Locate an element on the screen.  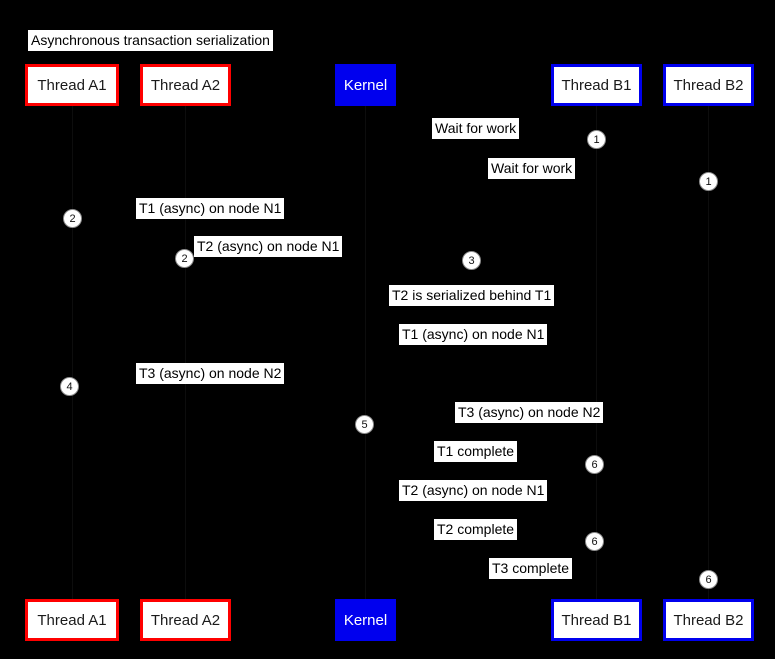
participant-thread-a2-head: Thread A2 is located at coordinates (185, 85).